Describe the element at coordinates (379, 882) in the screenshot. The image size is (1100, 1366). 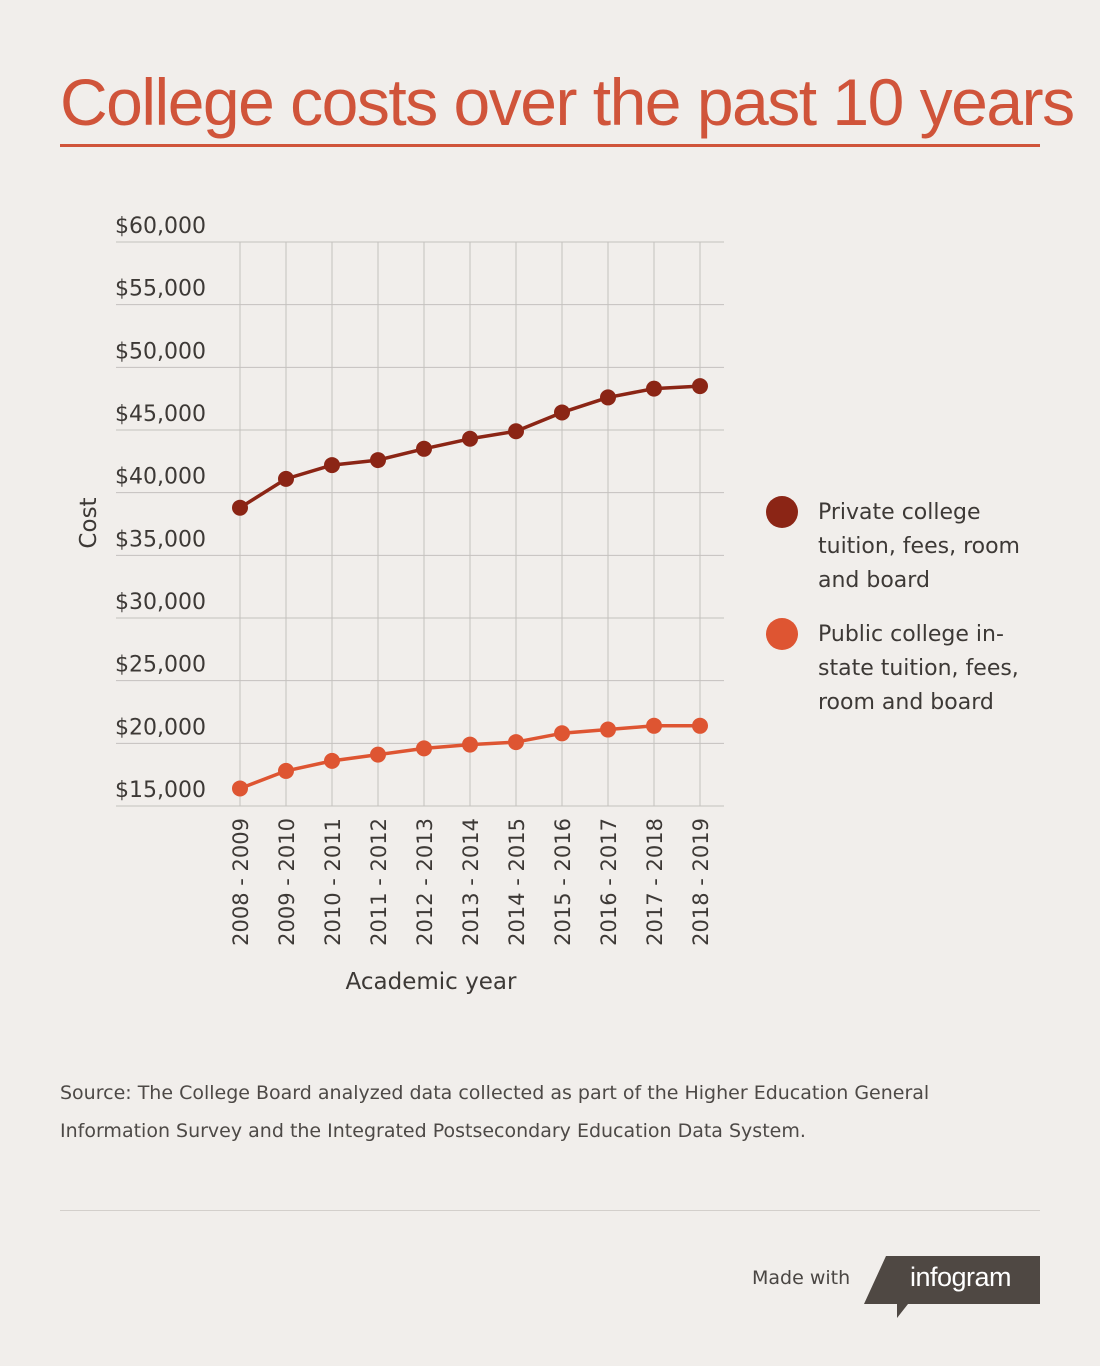
I see `x-tick-label: 2011 - 2012` at that location.